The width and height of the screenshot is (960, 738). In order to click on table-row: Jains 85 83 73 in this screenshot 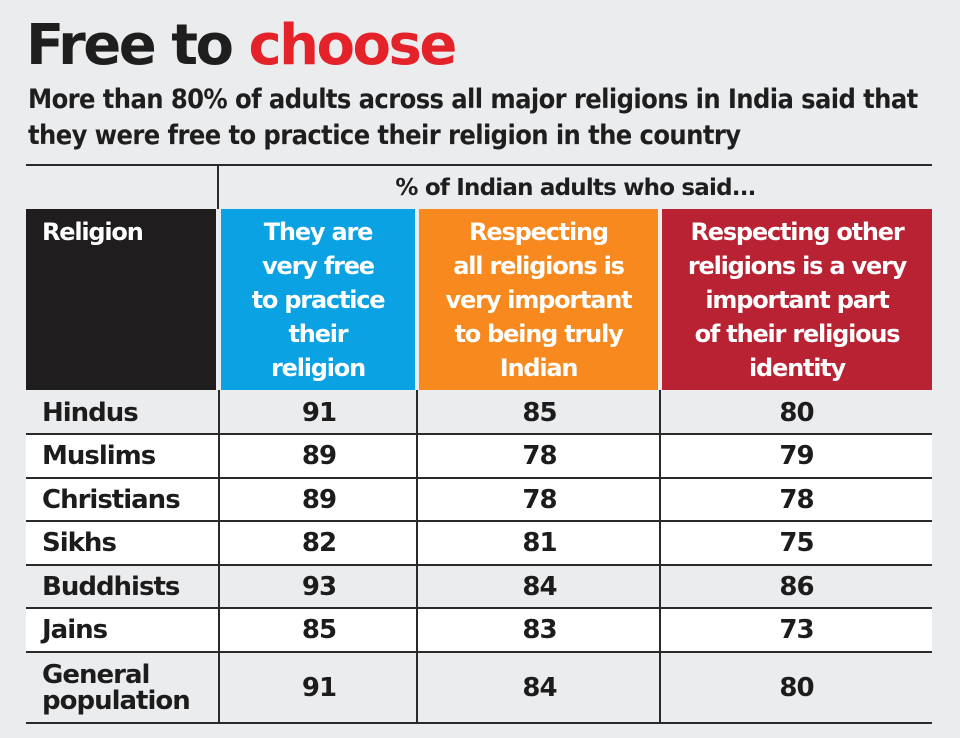, I will do `click(479, 630)`.